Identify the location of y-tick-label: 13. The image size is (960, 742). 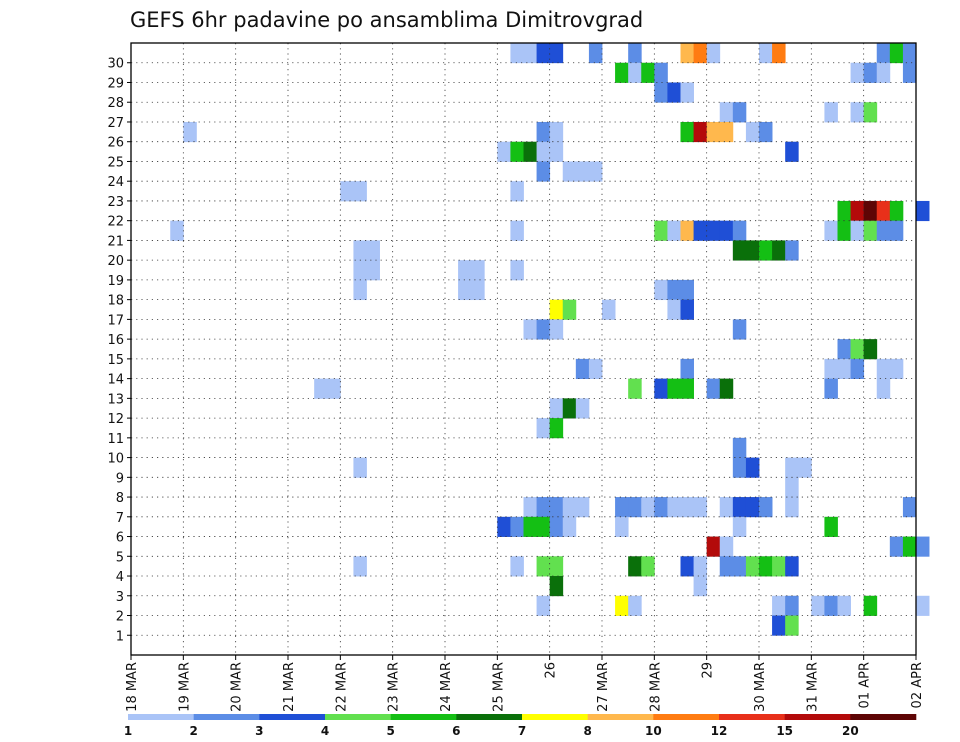
(115, 399).